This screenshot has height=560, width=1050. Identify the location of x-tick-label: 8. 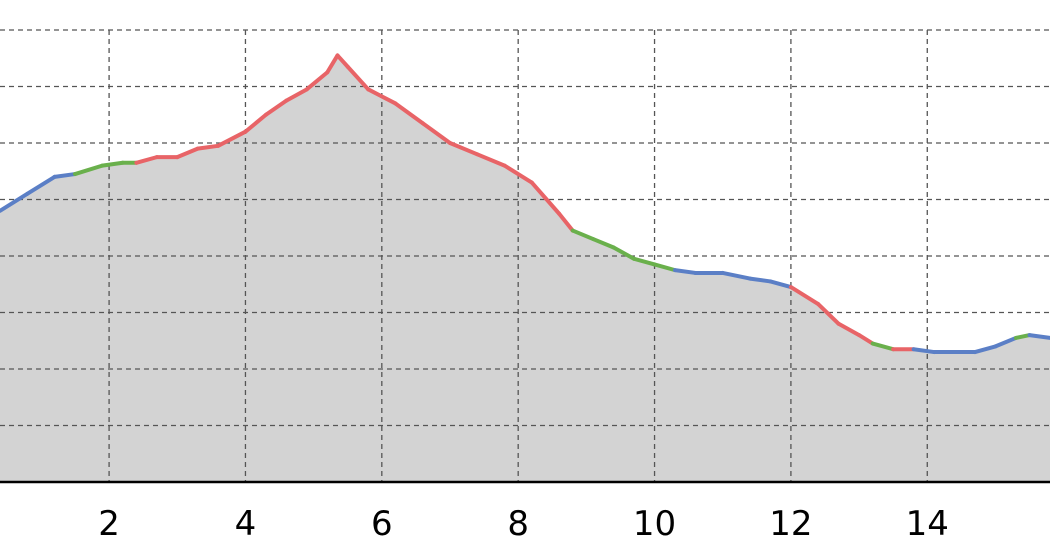
(518, 524).